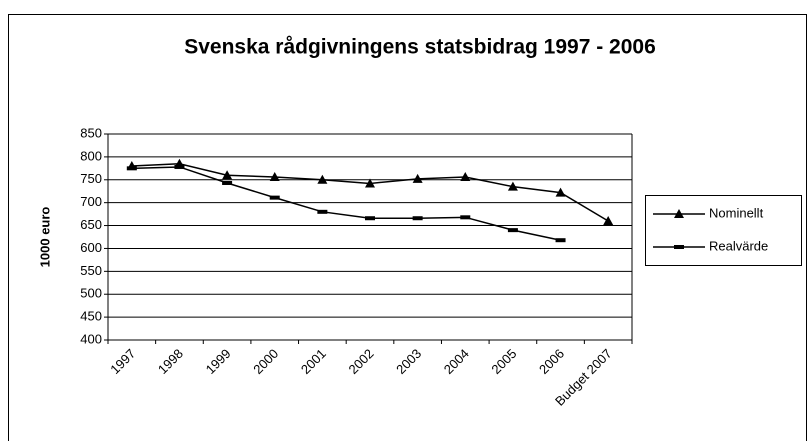 Image resolution: width=807 pixels, height=441 pixels. I want to click on series-line, so click(346, 203).